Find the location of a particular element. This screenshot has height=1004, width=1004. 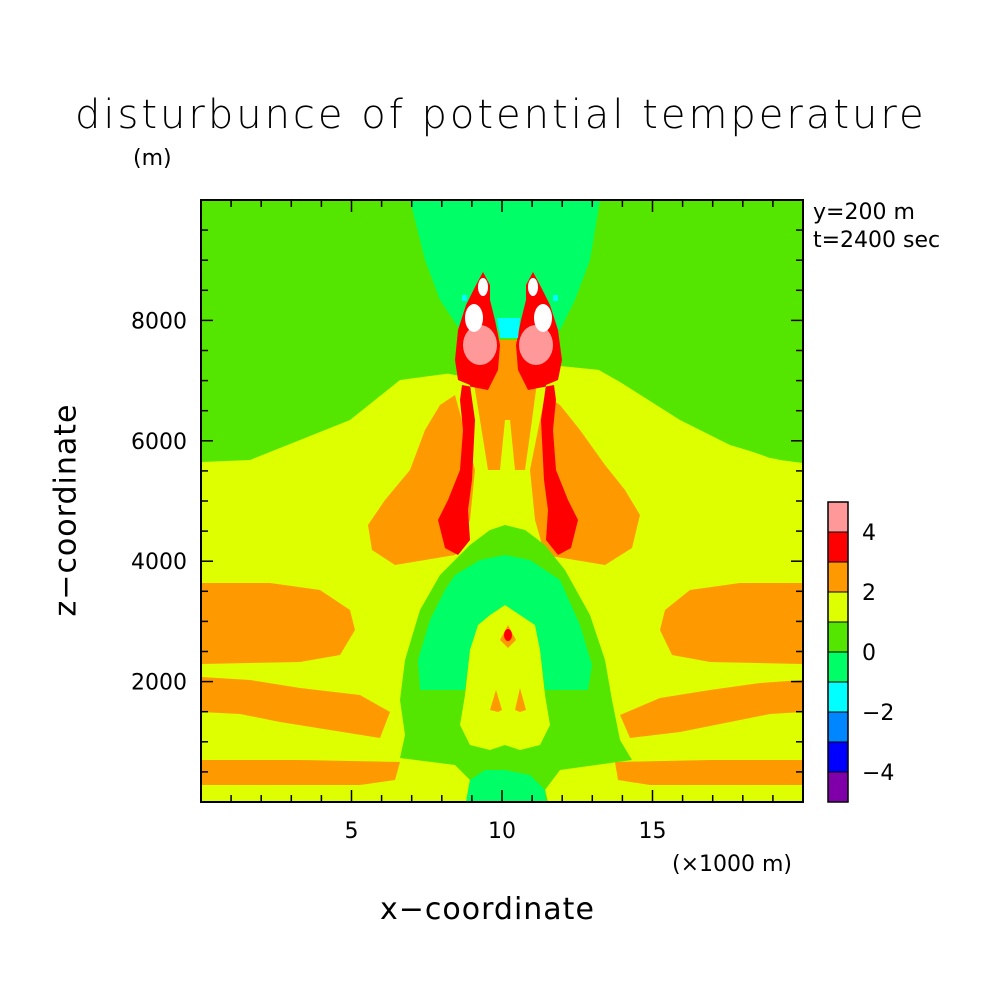

y-tick-label: 2000 is located at coordinates (159, 683).